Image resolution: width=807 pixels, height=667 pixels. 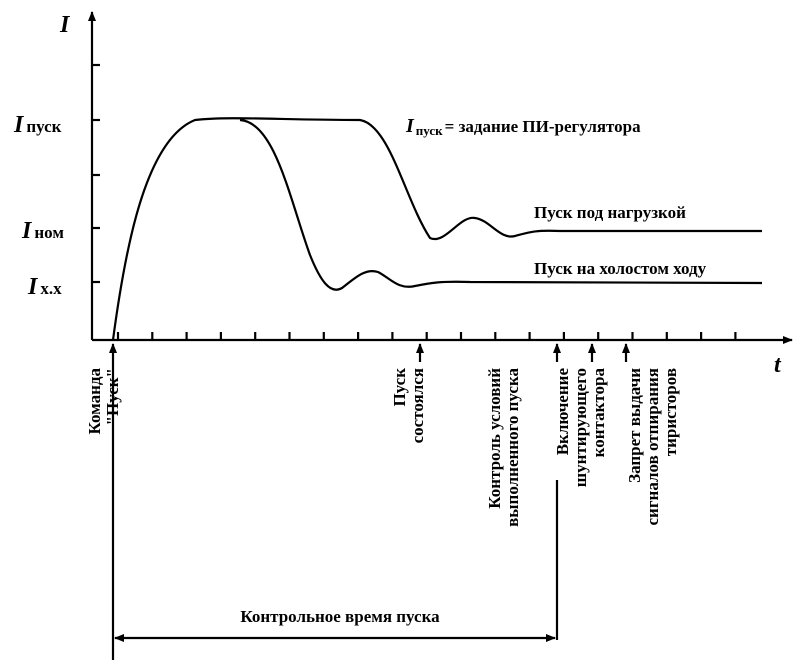 I want to click on x-ticks, so click(x=426, y=336).